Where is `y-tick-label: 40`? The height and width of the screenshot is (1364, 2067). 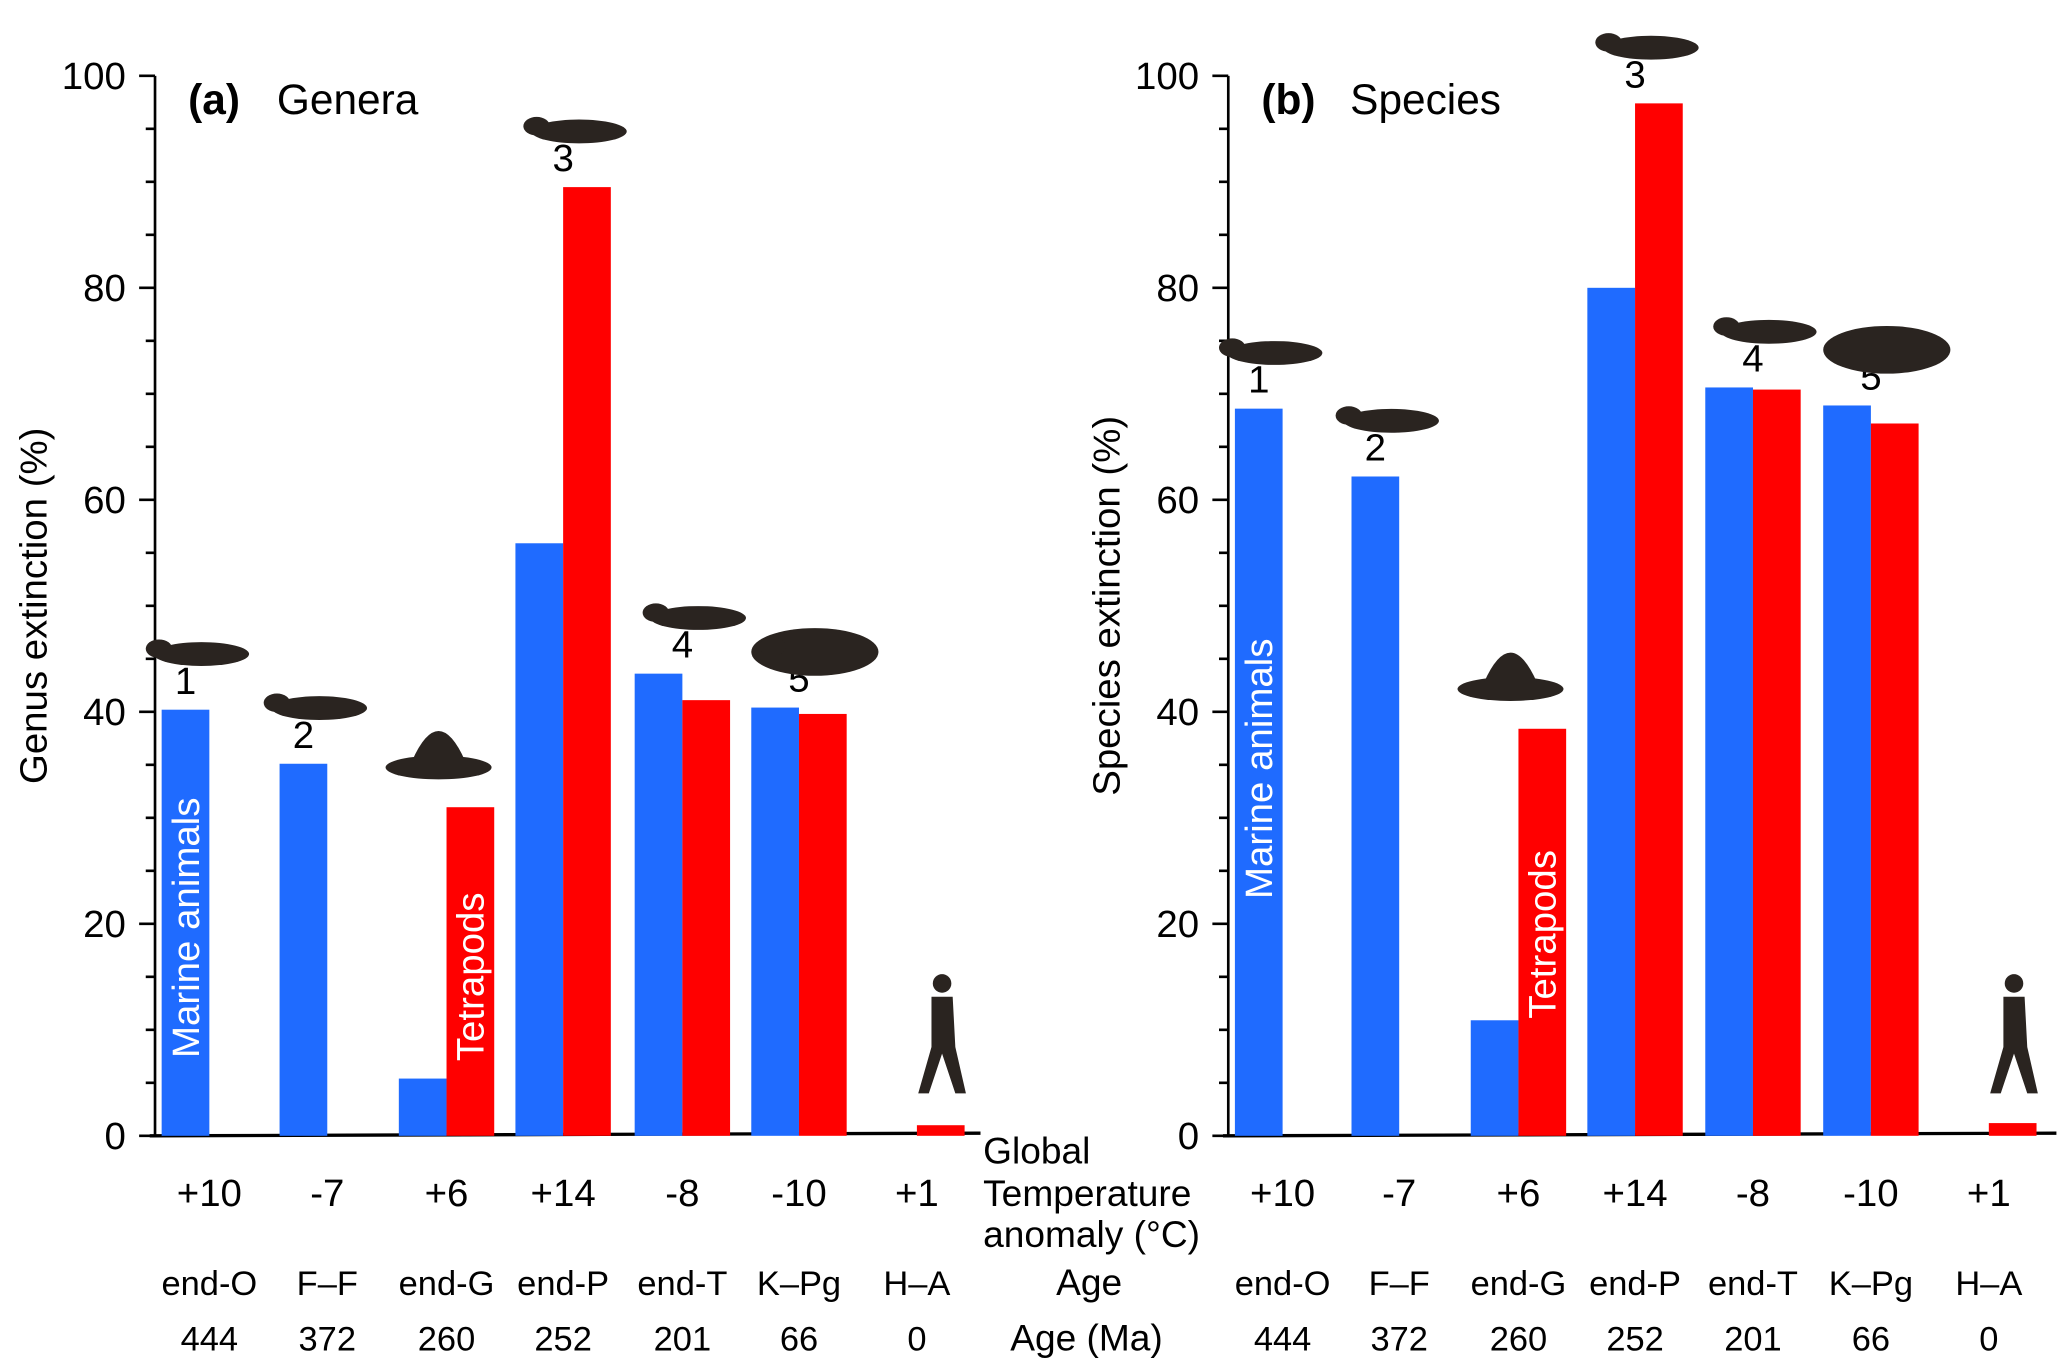 y-tick-label: 40 is located at coordinates (104, 712).